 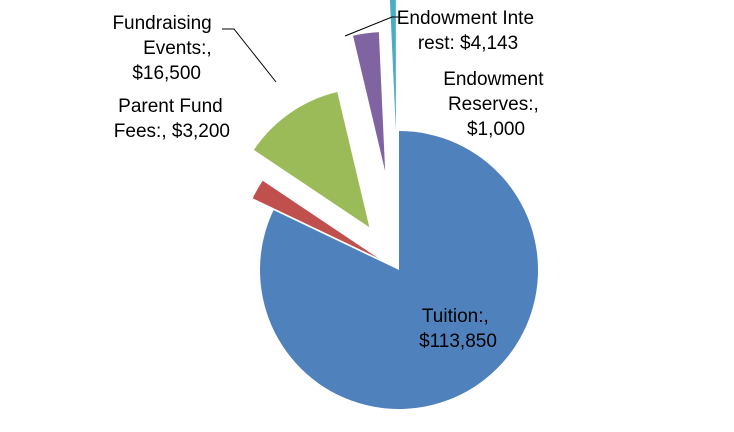 I want to click on leader-line-fundraising, so click(x=249, y=55).